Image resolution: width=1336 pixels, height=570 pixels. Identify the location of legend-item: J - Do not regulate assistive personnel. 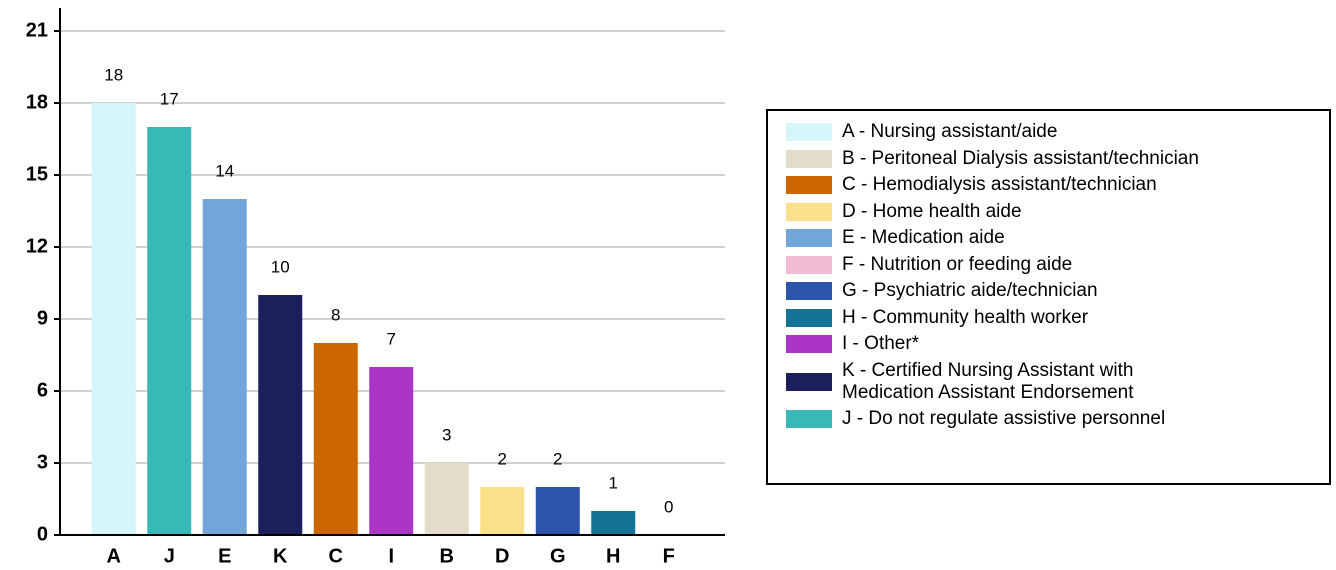
(1057, 419).